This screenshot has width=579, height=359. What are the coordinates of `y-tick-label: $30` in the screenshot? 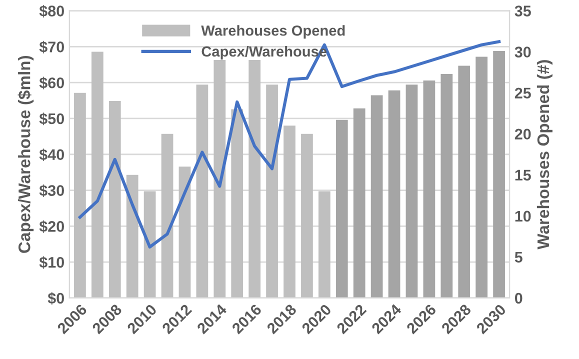 It's located at (51, 190).